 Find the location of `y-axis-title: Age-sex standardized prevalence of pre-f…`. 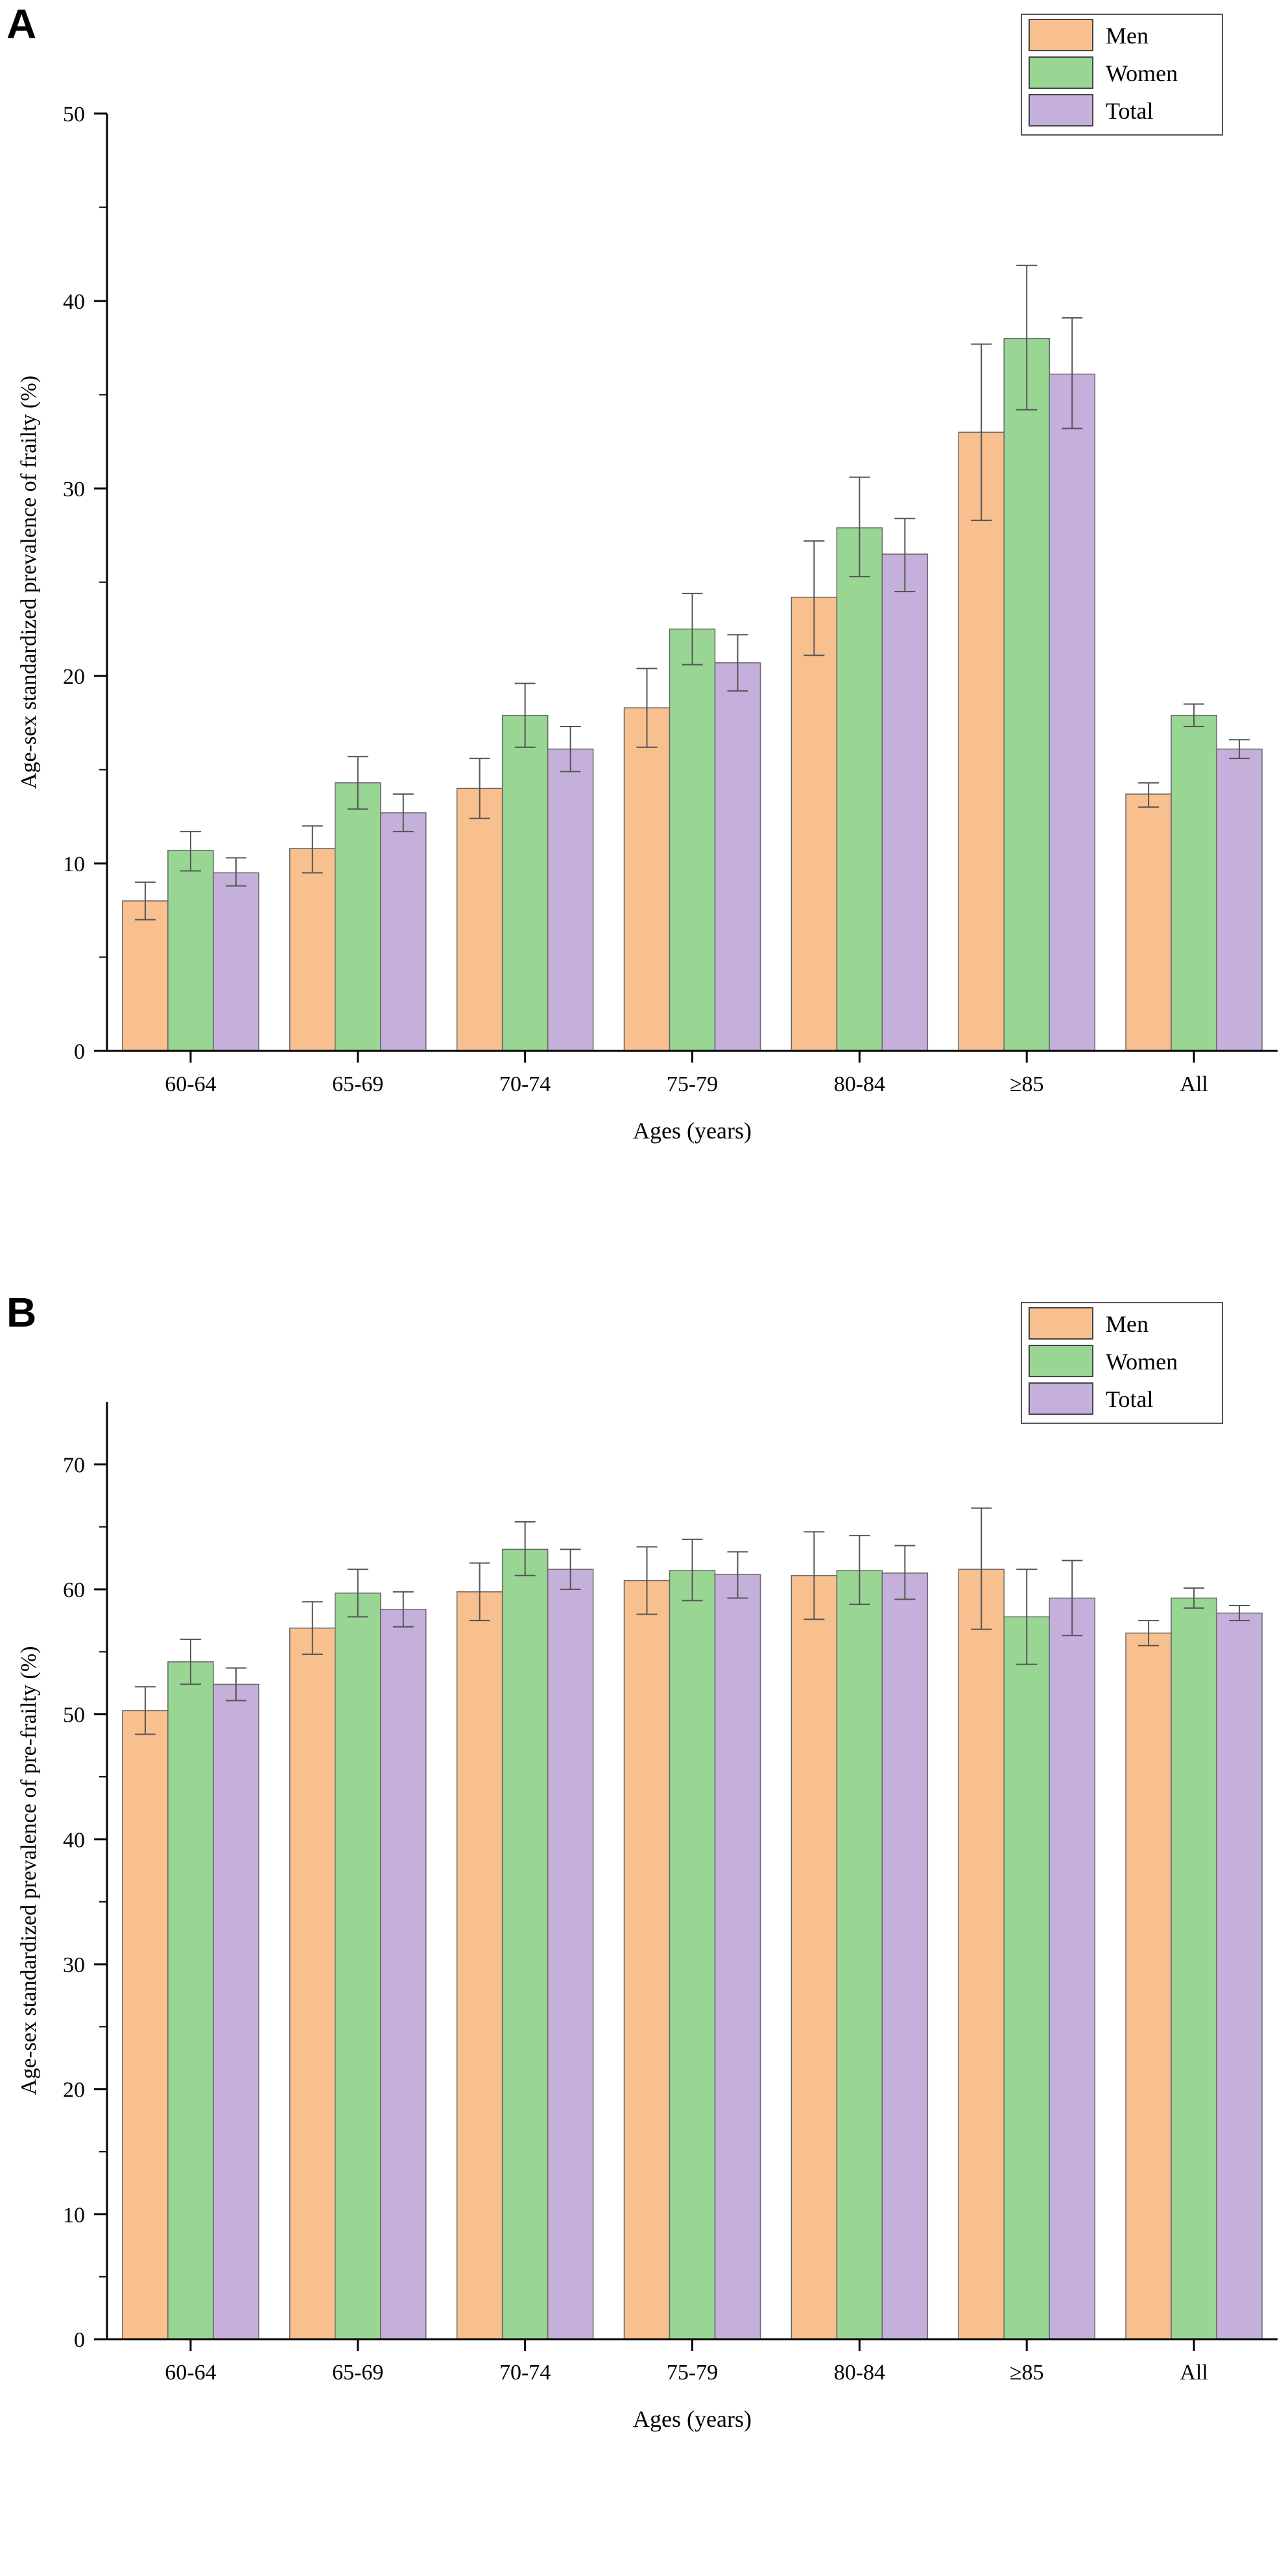

y-axis-title: Age-sex standardized prevalence of pre-f… is located at coordinates (29, 1870).